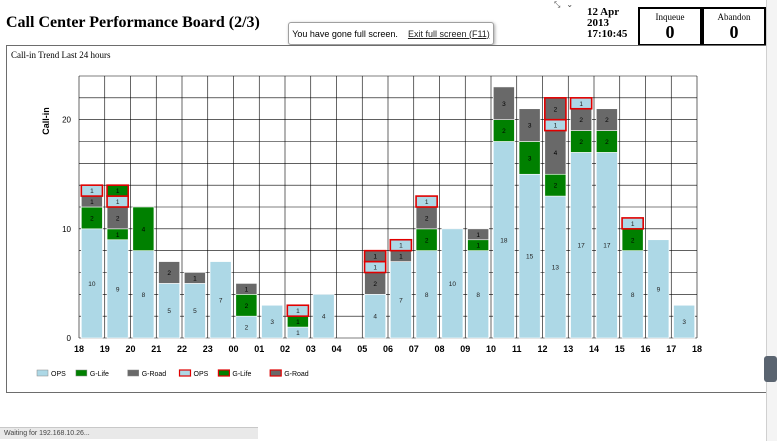  I want to click on x-tick-label: 00, so click(233, 349).